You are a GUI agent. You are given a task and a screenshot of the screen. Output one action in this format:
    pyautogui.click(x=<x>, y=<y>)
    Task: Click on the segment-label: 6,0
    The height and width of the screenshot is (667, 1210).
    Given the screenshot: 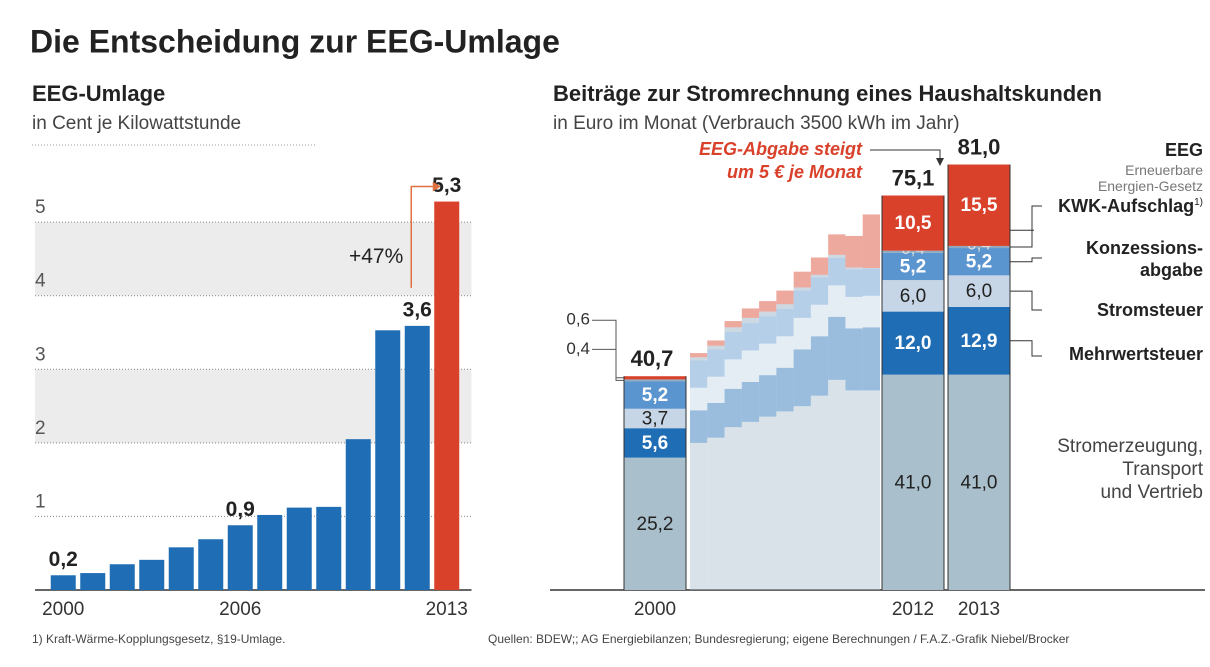 What is the action you would take?
    pyautogui.click(x=913, y=296)
    